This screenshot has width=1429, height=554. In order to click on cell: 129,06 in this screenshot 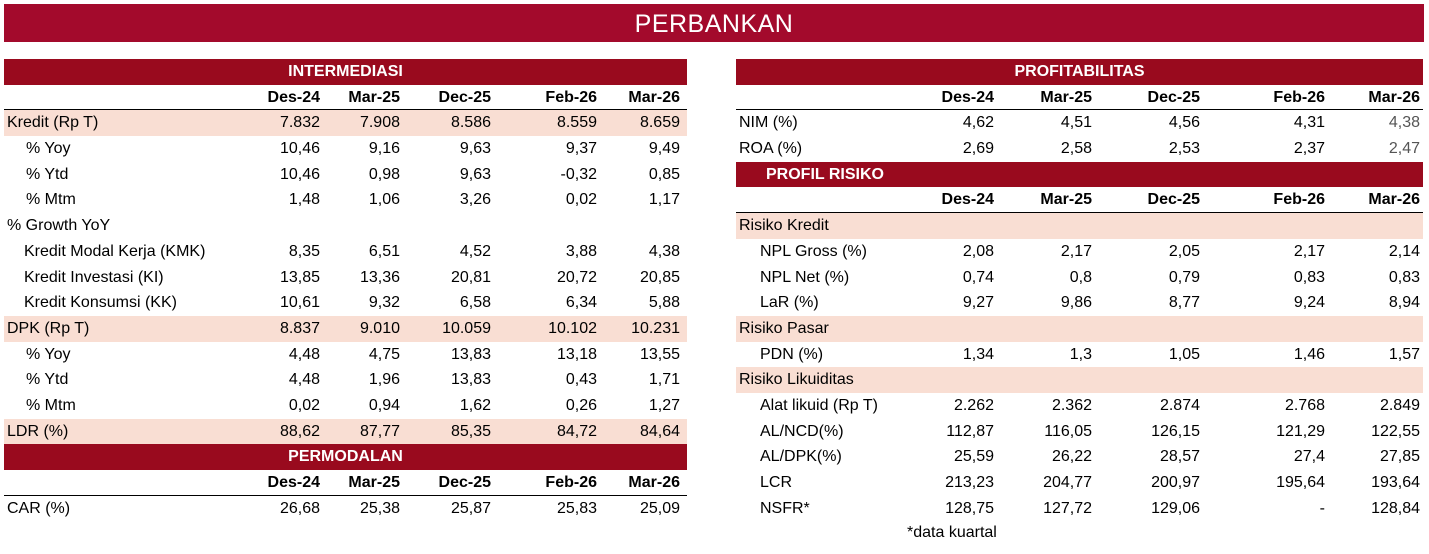, I will do `click(1175, 508)`.